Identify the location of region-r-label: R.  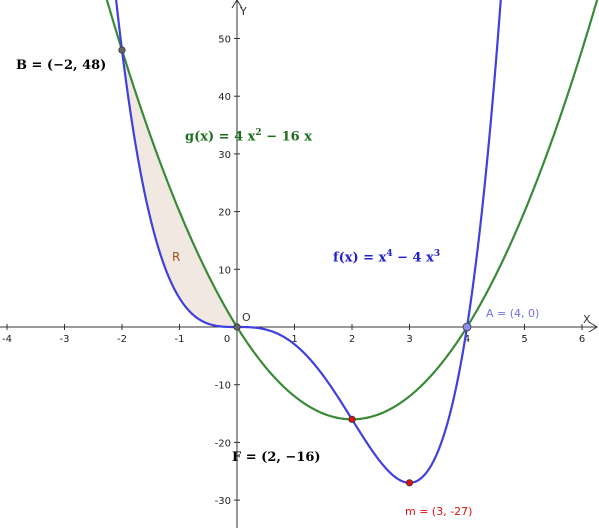
(176, 257).